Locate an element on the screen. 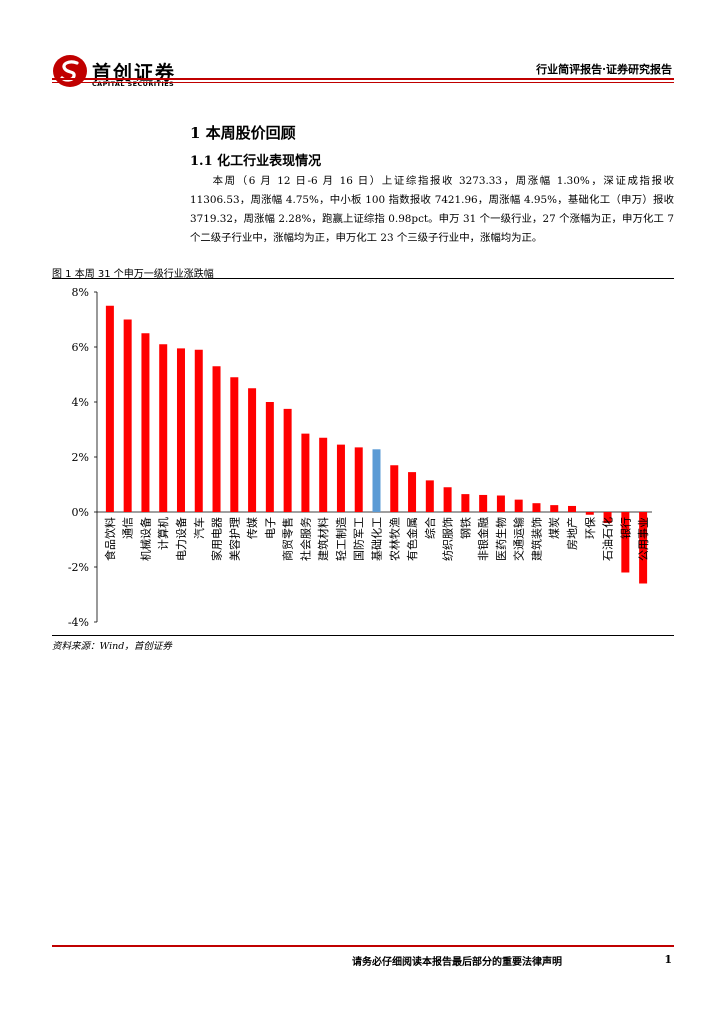 Image resolution: width=724 pixels, height=1024 pixels. x-category-label: 建筑材料 is located at coordinates (323, 539).